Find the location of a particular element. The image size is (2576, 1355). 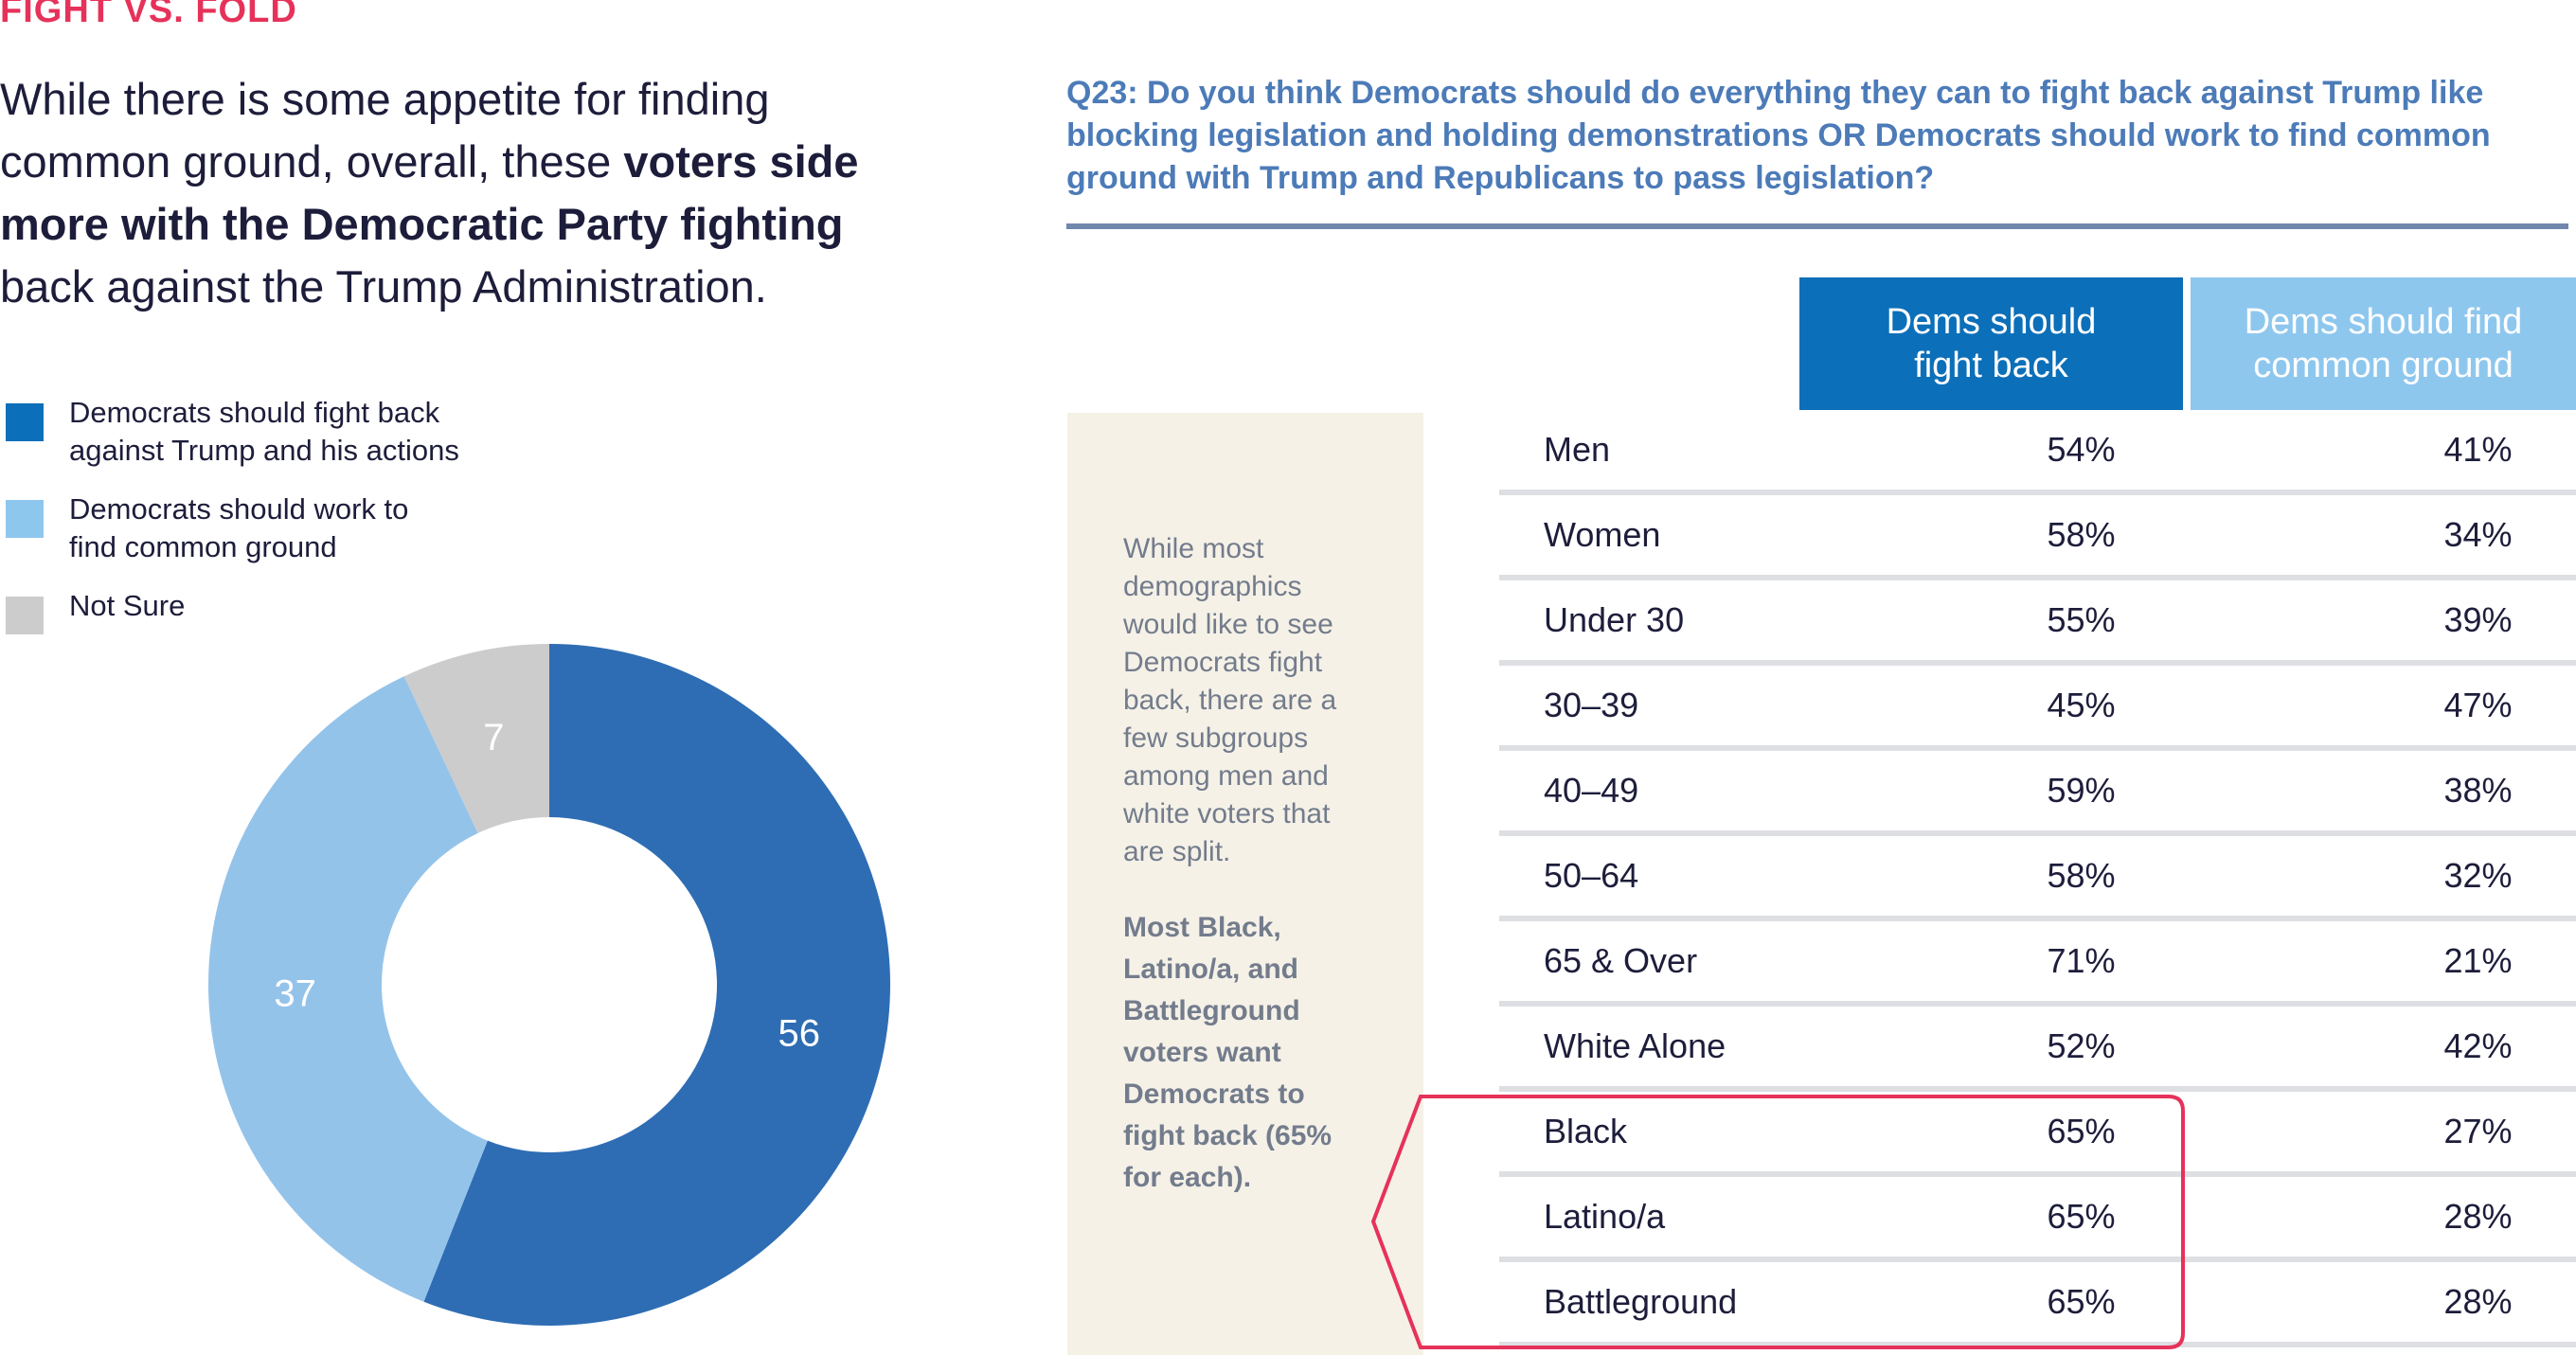

common-ground-value: 39% is located at coordinates (2478, 619).